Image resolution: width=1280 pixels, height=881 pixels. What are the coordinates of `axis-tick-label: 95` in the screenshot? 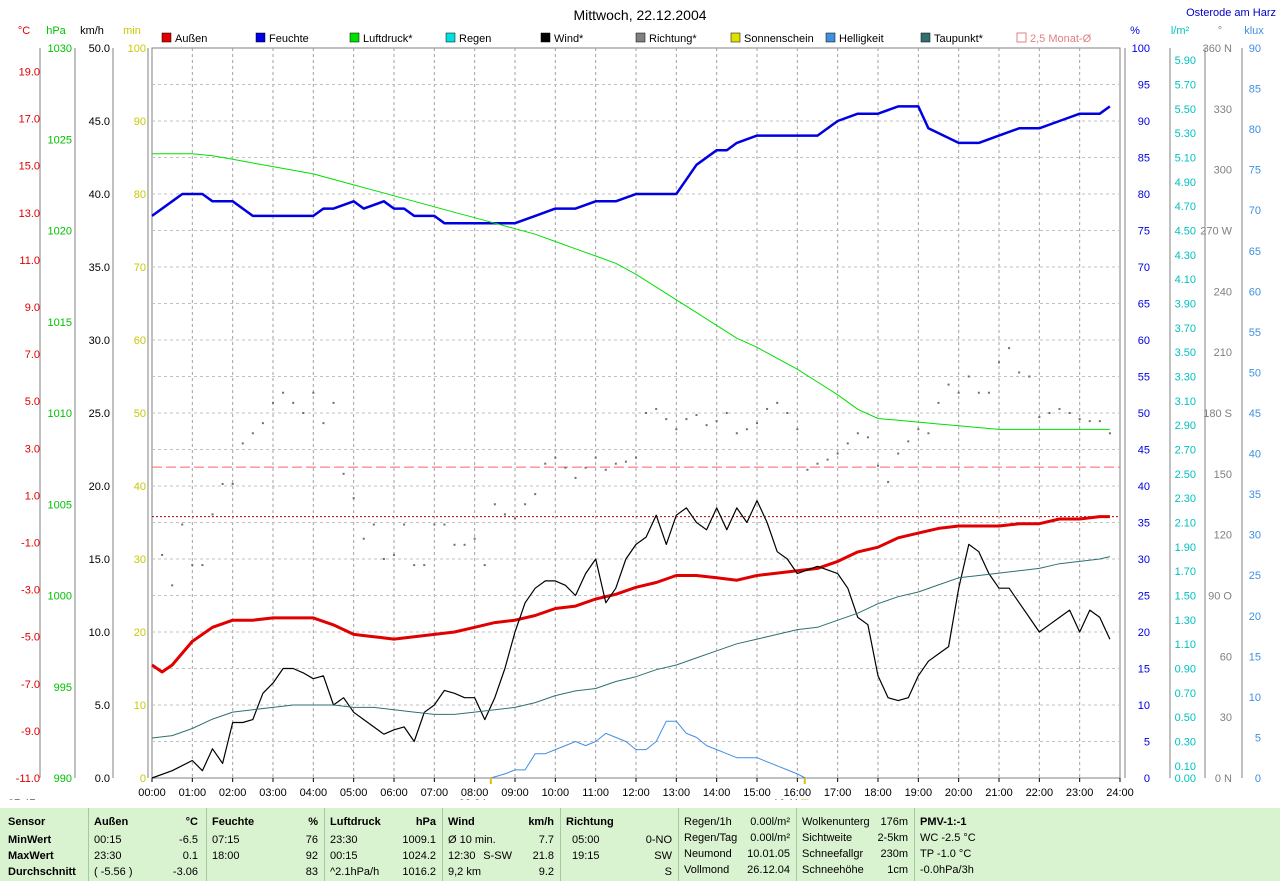 It's located at (1144, 86).